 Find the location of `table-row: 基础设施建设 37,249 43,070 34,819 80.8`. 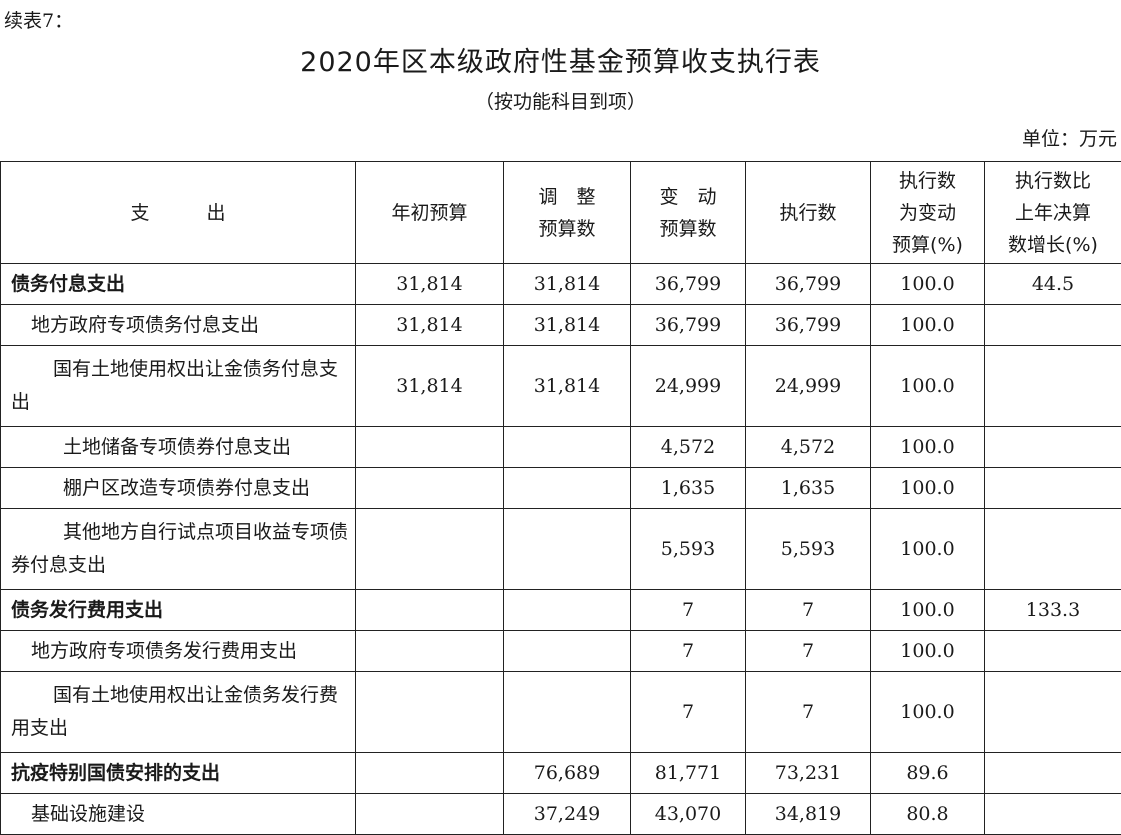

table-row: 基础设施建设 37,249 43,070 34,819 80.8 is located at coordinates (561, 814).